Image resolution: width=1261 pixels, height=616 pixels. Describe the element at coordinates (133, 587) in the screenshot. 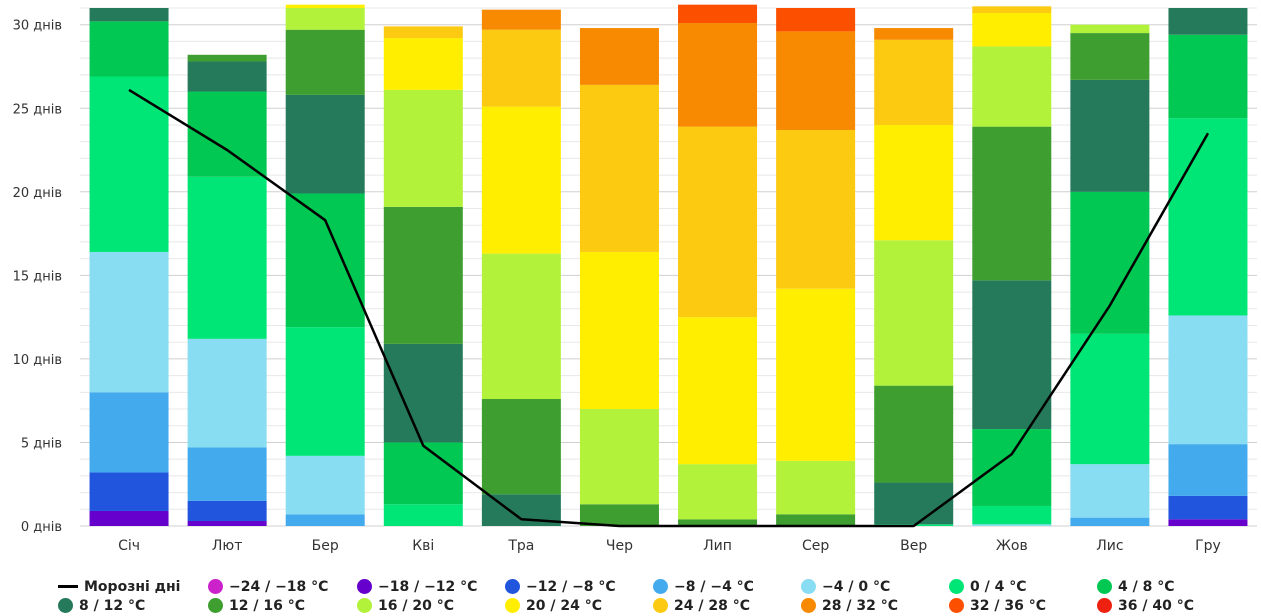

I see `legend-item: Морозні дні` at that location.